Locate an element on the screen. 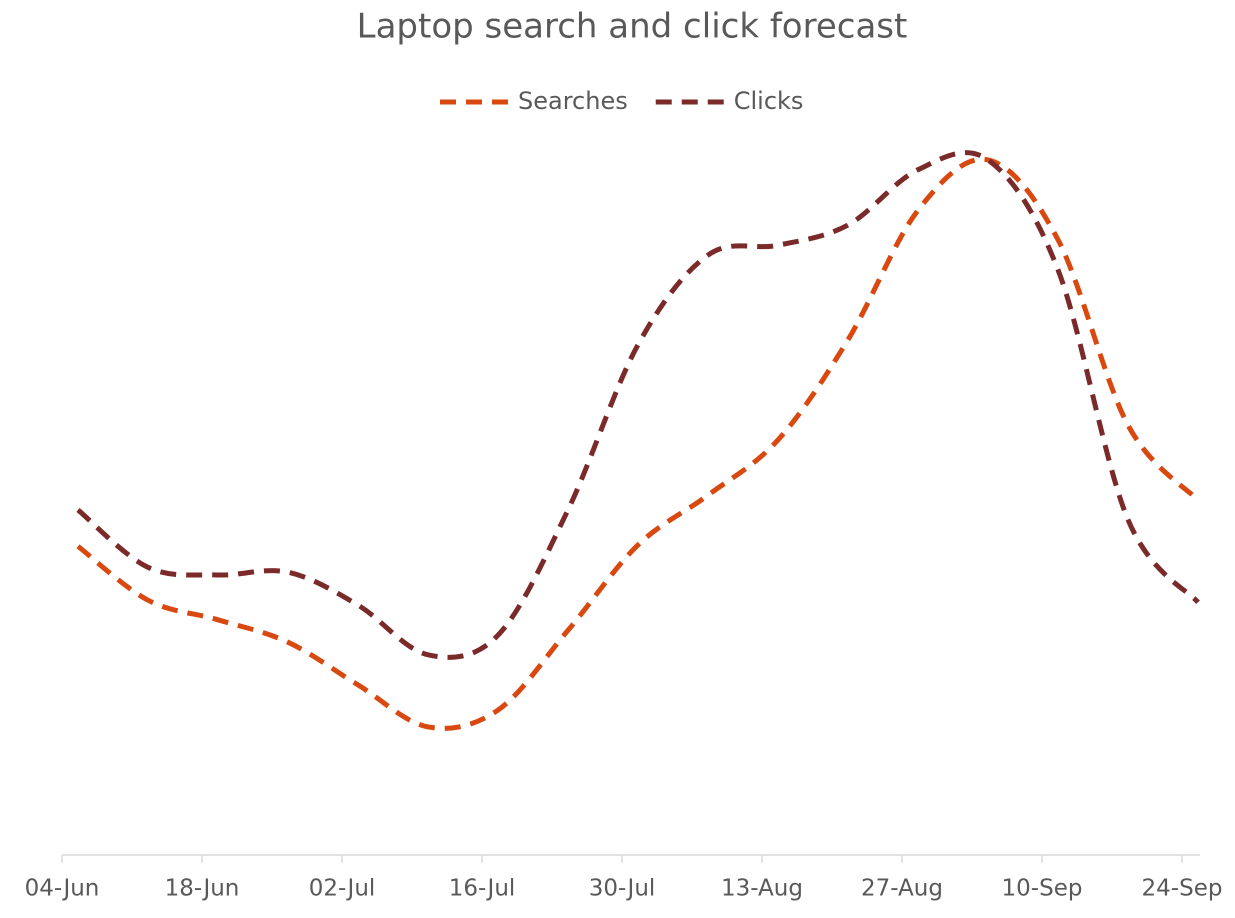 Image resolution: width=1235 pixels, height=918 pixels. x-tick-label: 24-Sep is located at coordinates (1182, 889).